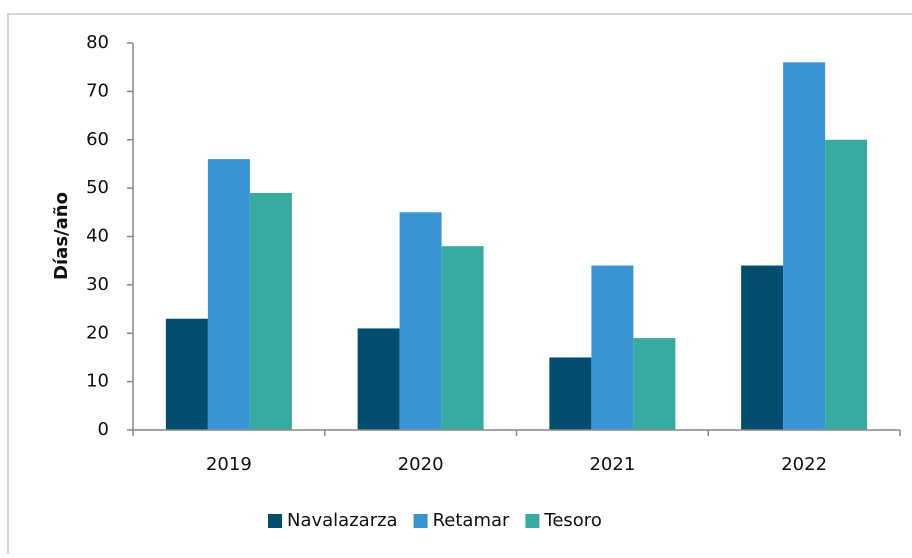  Describe the element at coordinates (229, 464) in the screenshot. I see `x-tick-label: 2019` at that location.